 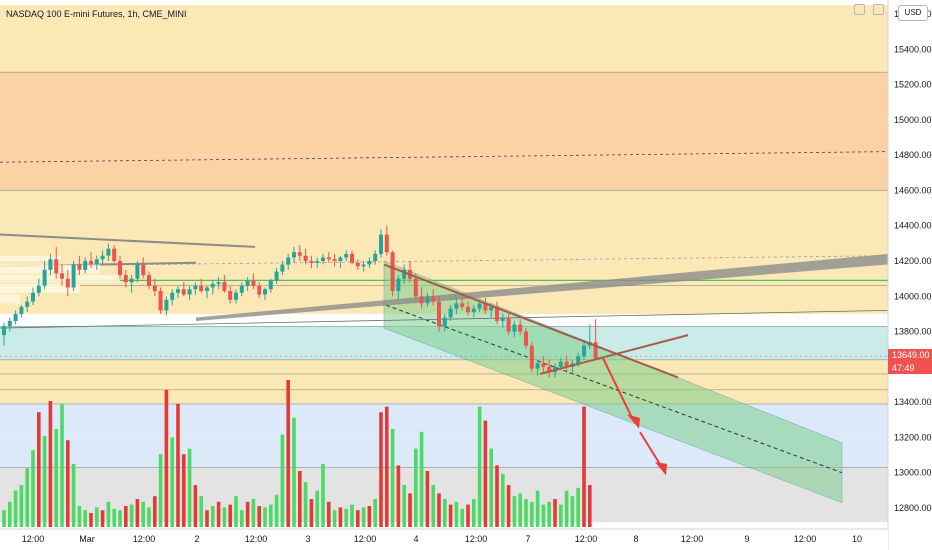 I want to click on fullscreen-icon, so click(x=878, y=9).